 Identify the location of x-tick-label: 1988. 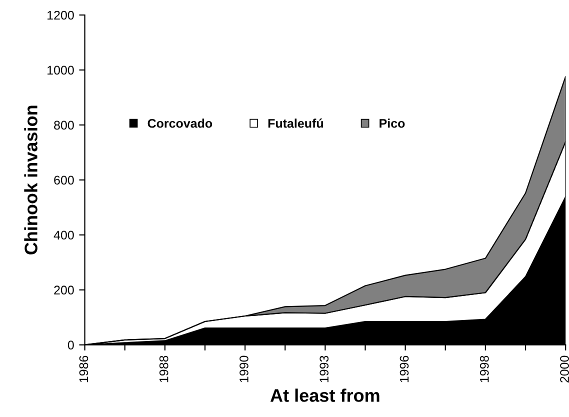
(163, 369).